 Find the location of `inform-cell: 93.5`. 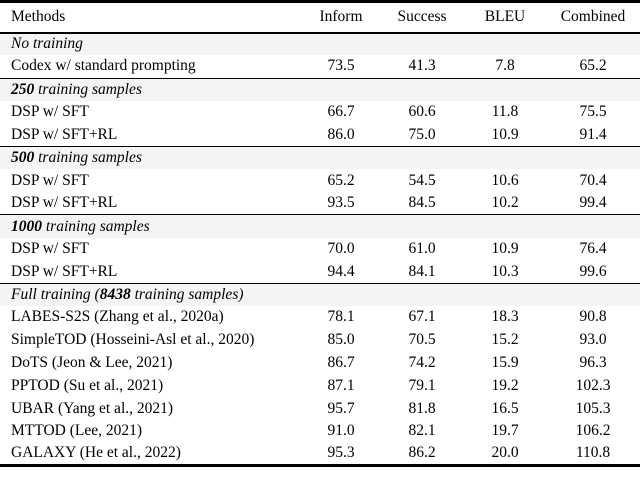

inform-cell: 93.5 is located at coordinates (341, 203).